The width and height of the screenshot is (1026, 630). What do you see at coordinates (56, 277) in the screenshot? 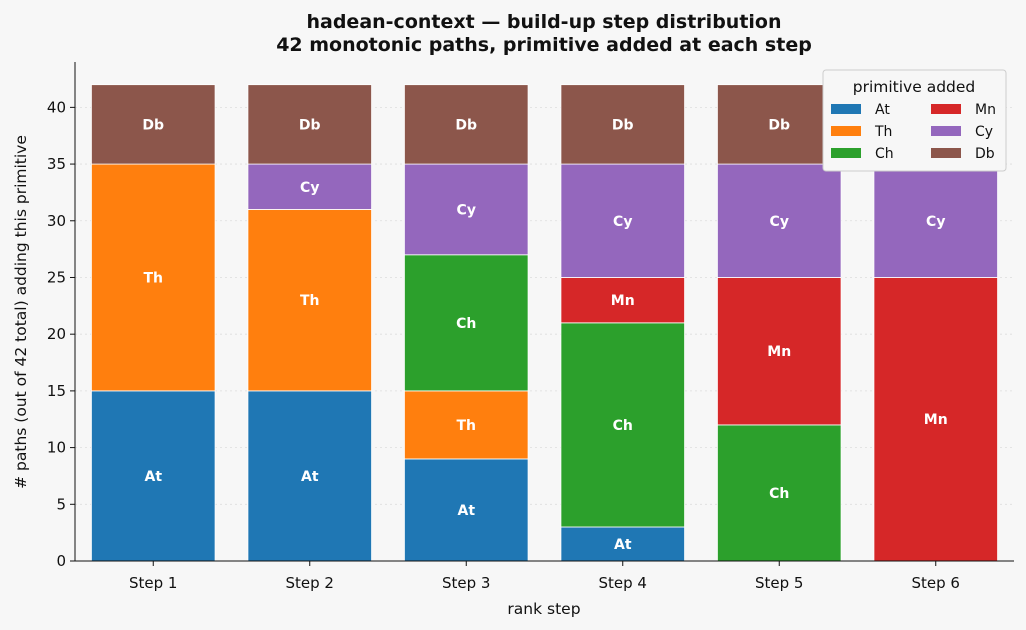
I see `y-tick-label: 25` at bounding box center [56, 277].